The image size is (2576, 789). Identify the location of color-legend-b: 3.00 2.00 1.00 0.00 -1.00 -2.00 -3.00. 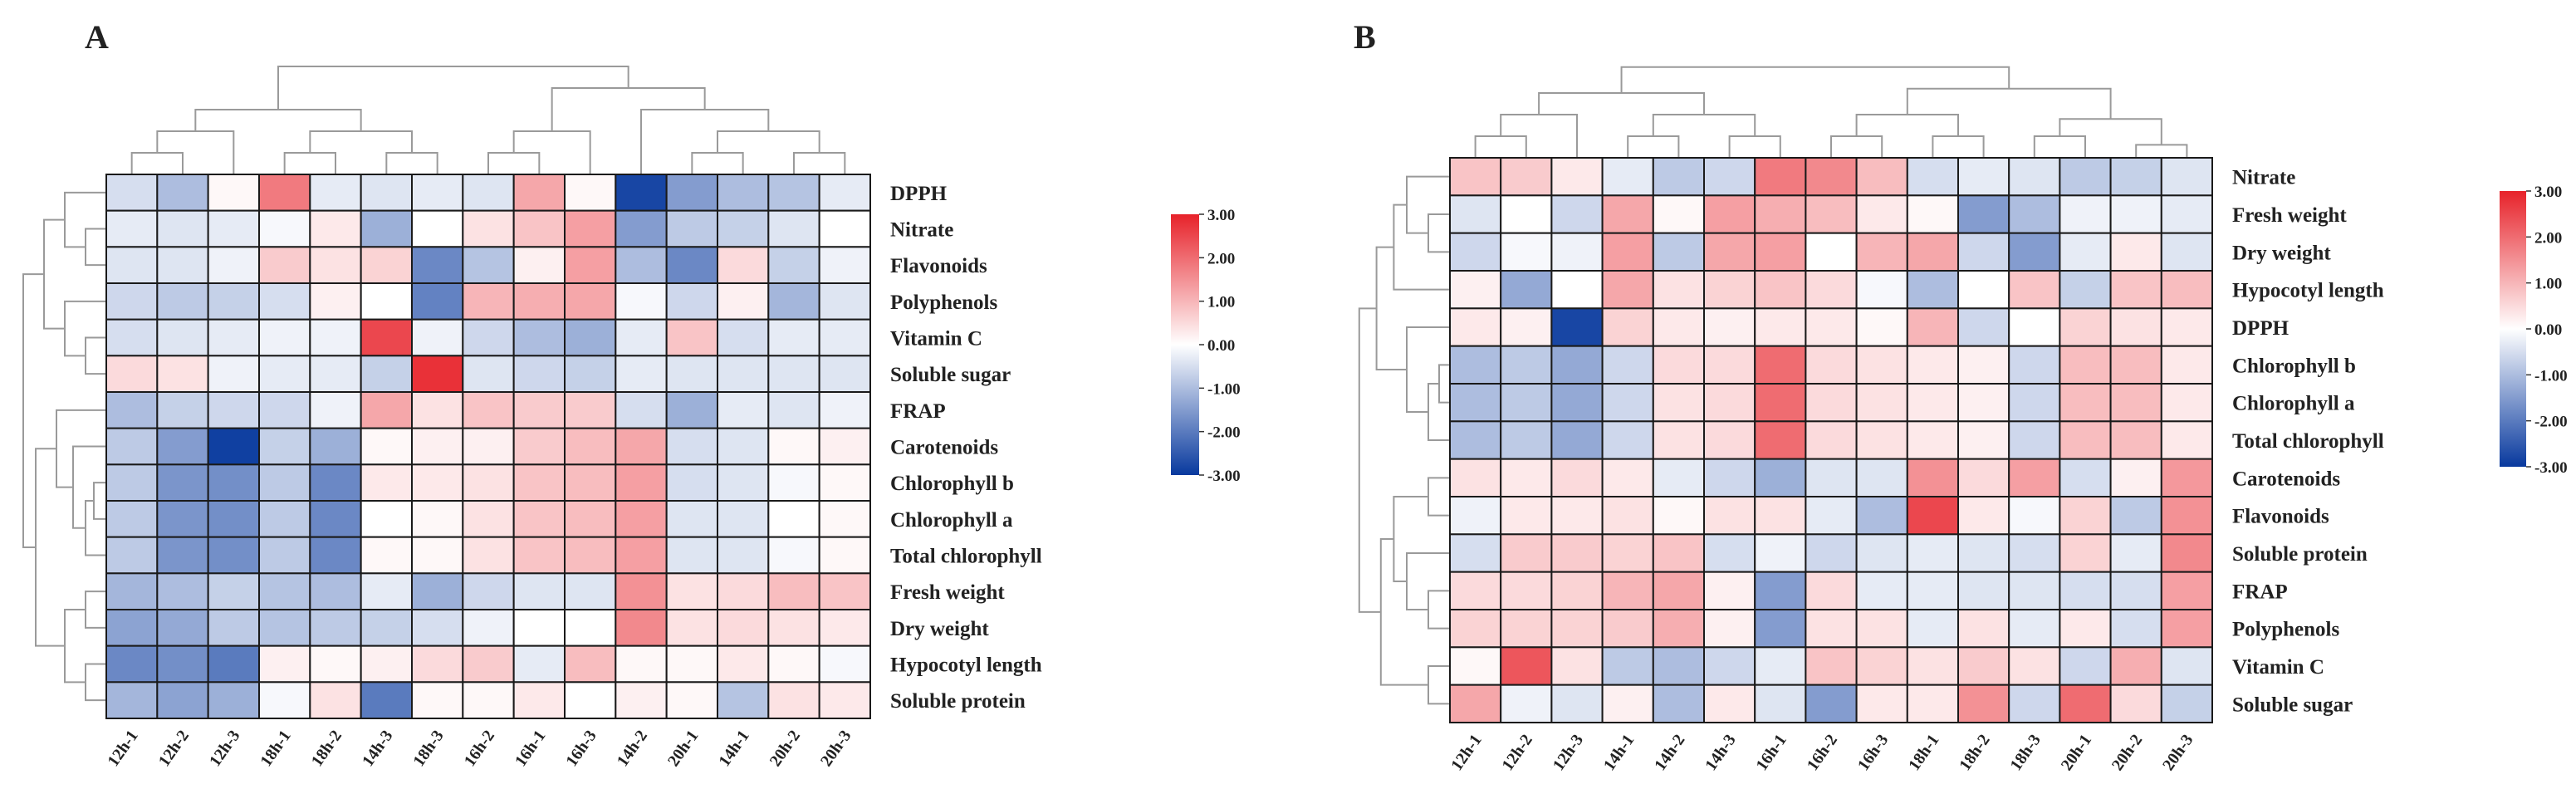
(2534, 330).